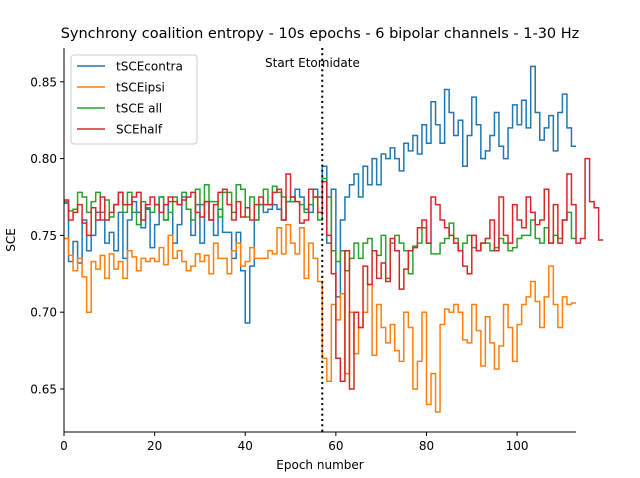  I want to click on x-tick-label: 80, so click(426, 446).